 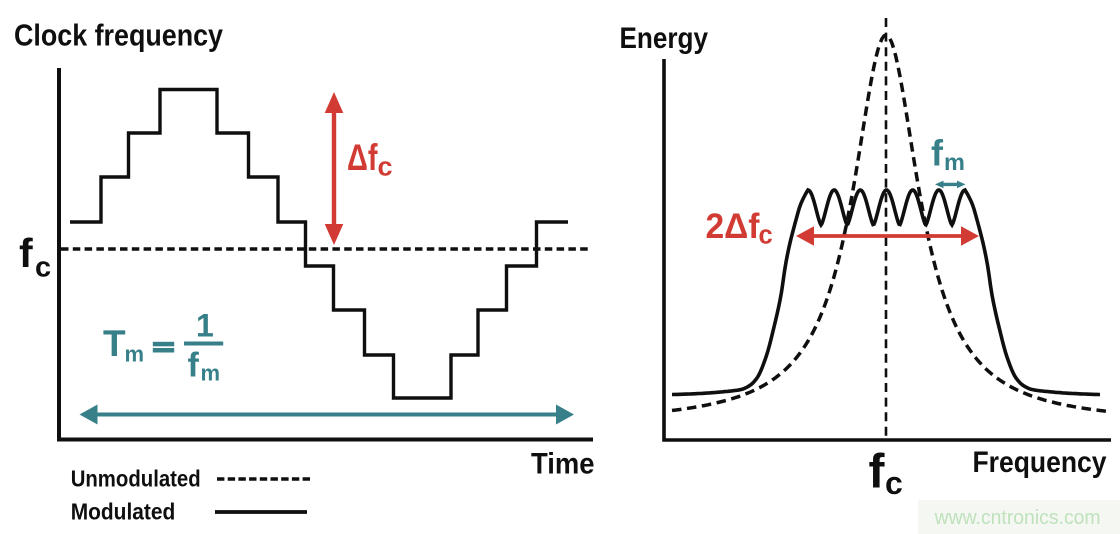 I want to click on svg-text: Clock frequency, so click(x=119, y=35).